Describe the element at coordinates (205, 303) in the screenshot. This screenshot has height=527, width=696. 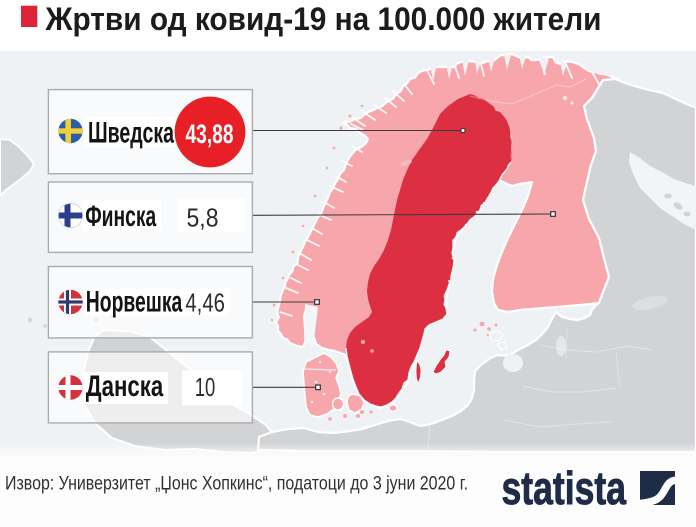
I see `svg-text: 4,46` at that location.